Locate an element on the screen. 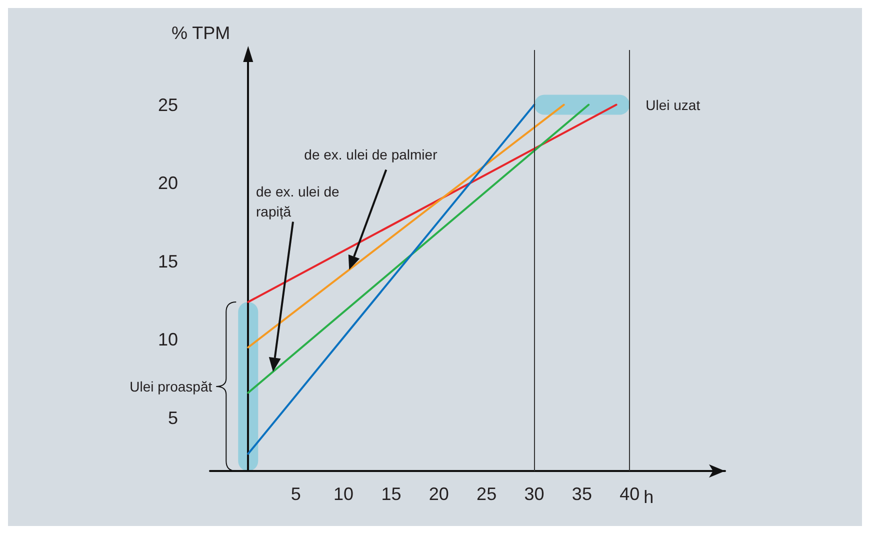 This screenshot has width=870, height=534. y-tick-label: 20 is located at coordinates (168, 183).